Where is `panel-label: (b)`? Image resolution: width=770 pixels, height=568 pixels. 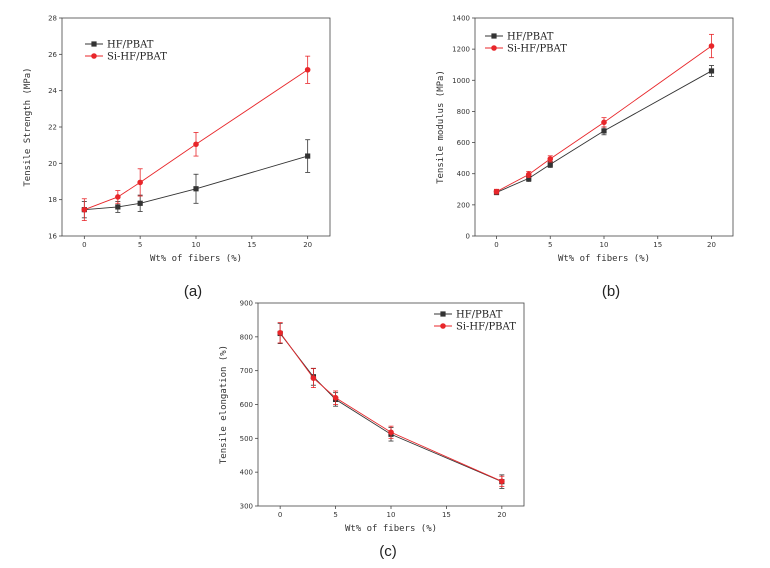 panel-label: (b) is located at coordinates (611, 291).